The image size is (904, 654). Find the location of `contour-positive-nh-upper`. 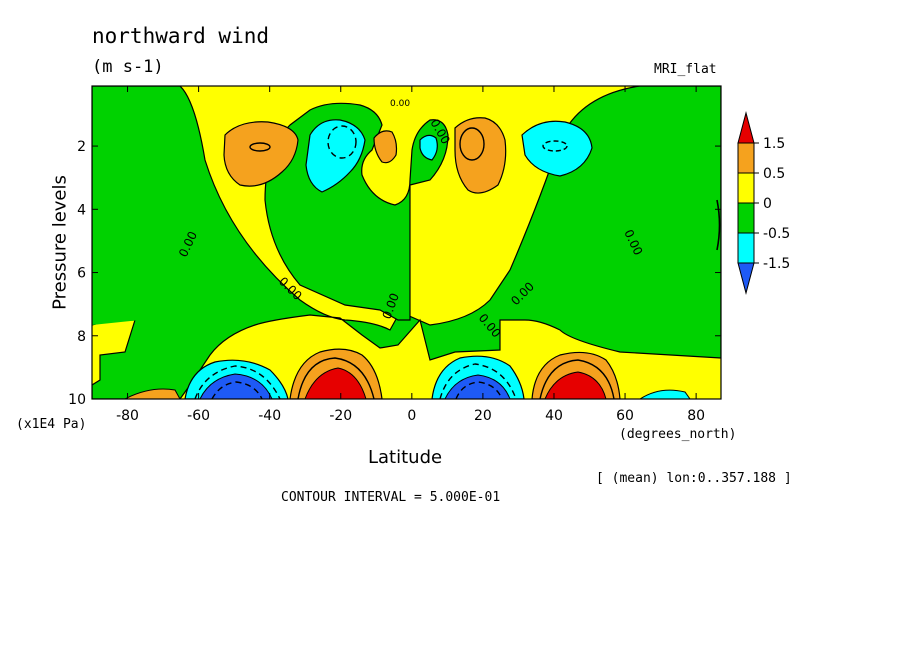

contour-positive-nh-upper is located at coordinates (472, 144).